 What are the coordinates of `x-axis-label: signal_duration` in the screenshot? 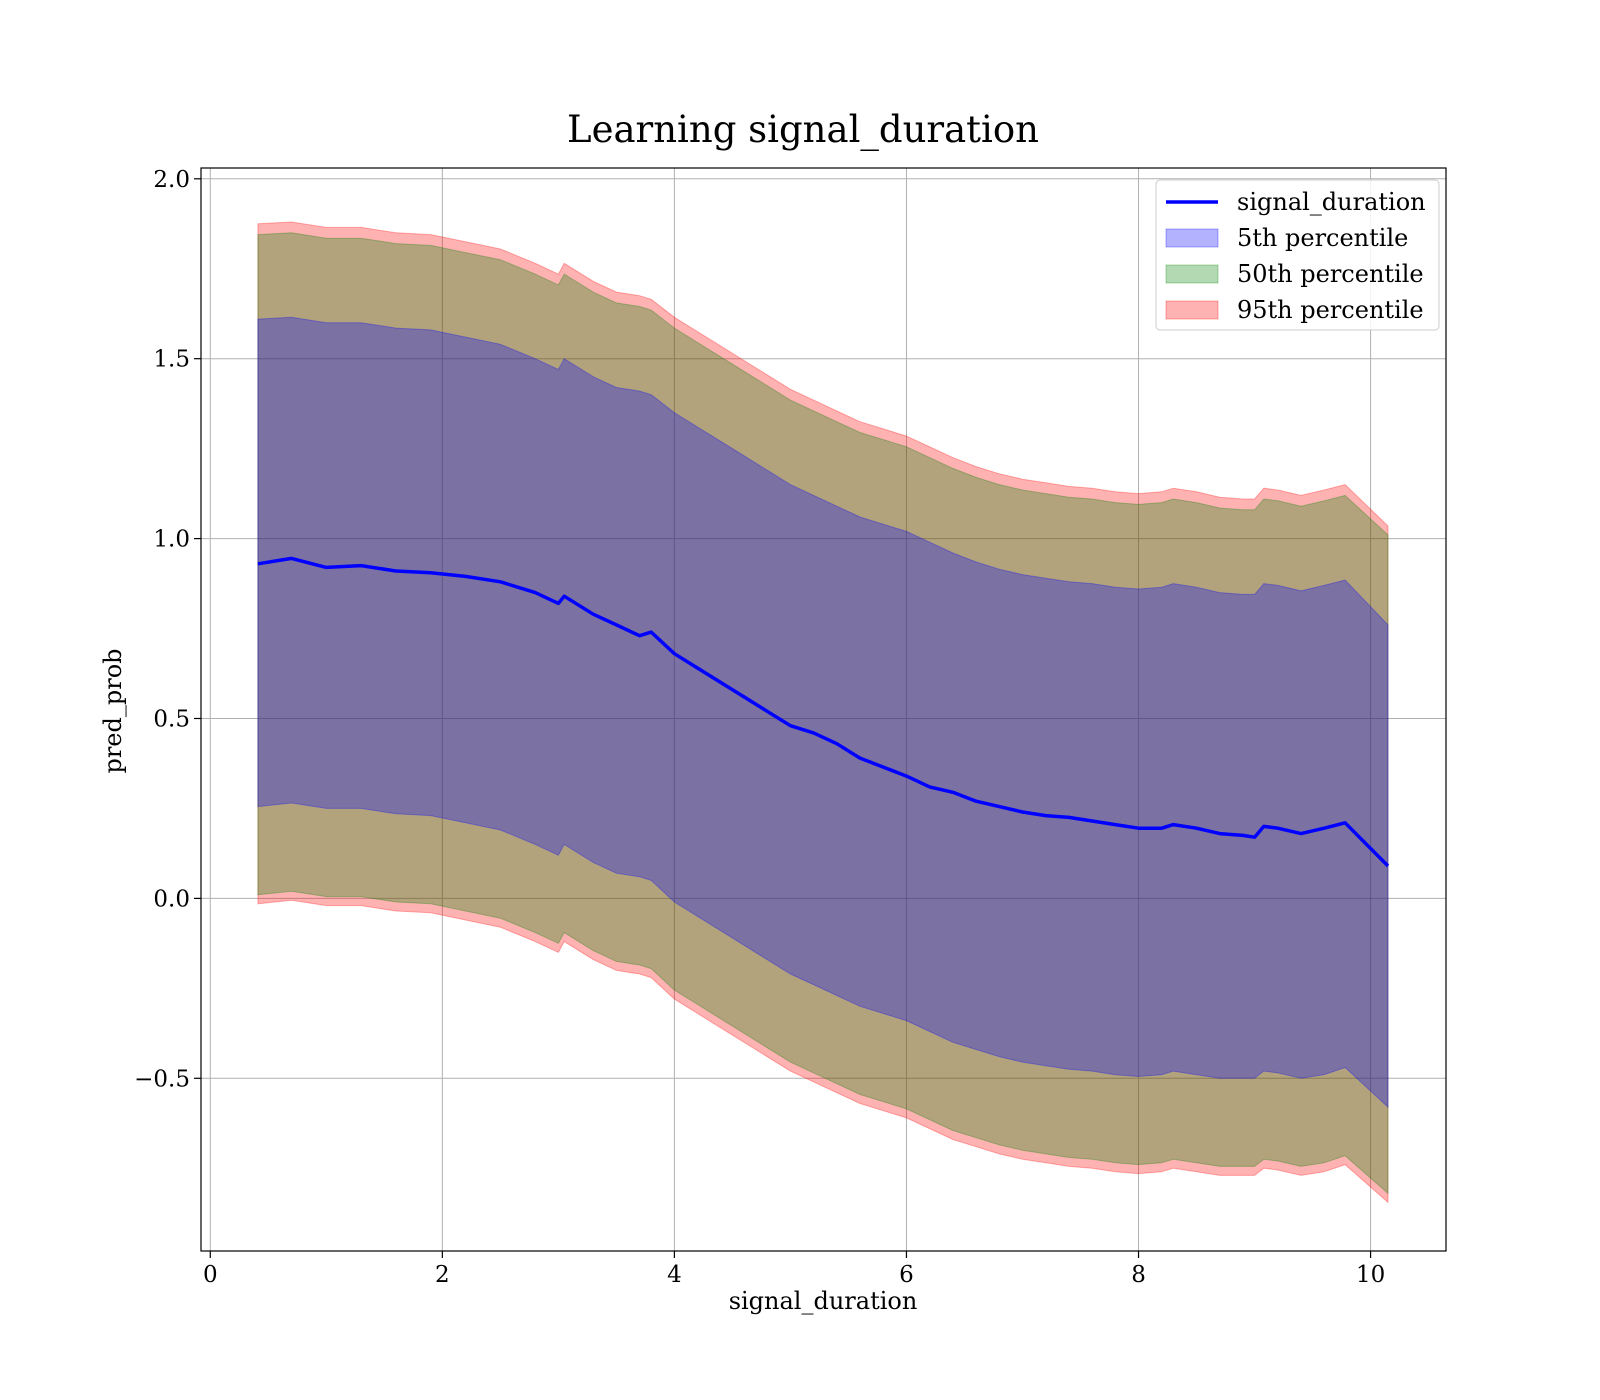 It's located at (823, 1301).